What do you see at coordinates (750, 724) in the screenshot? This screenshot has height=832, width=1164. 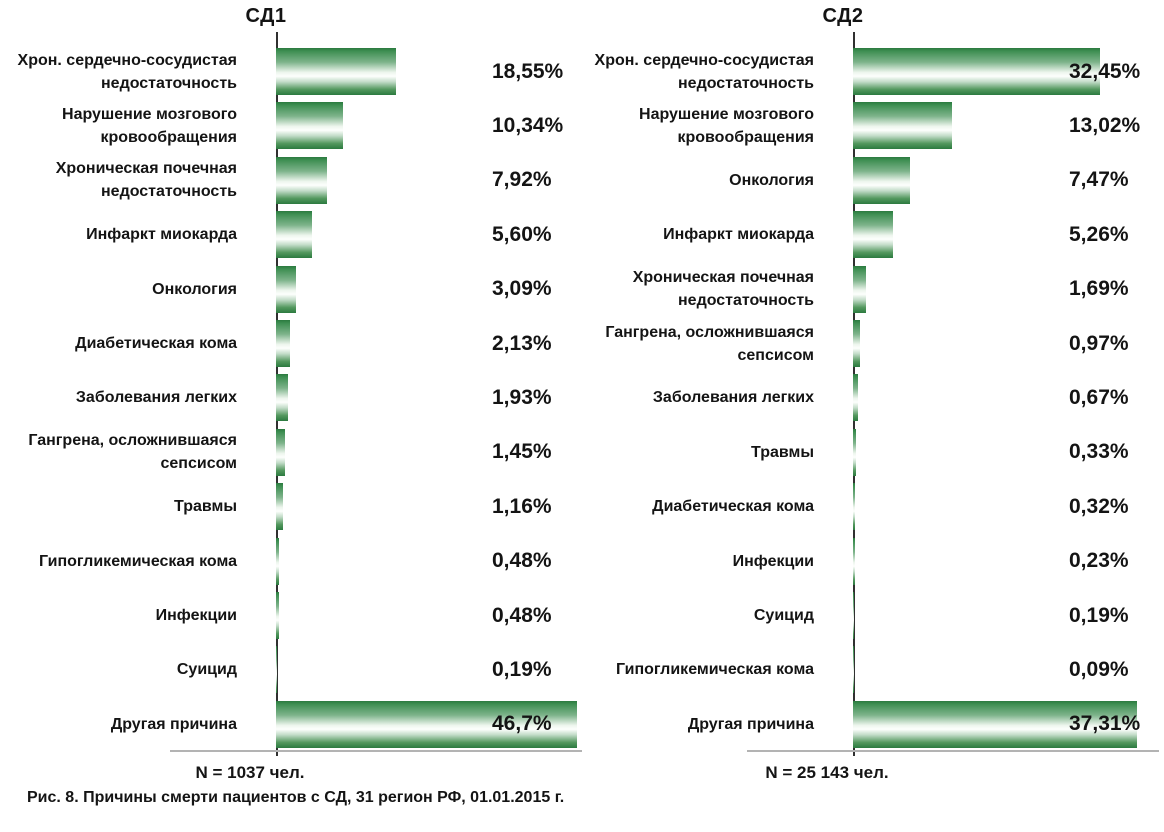 I see `category-label: Другая причина` at bounding box center [750, 724].